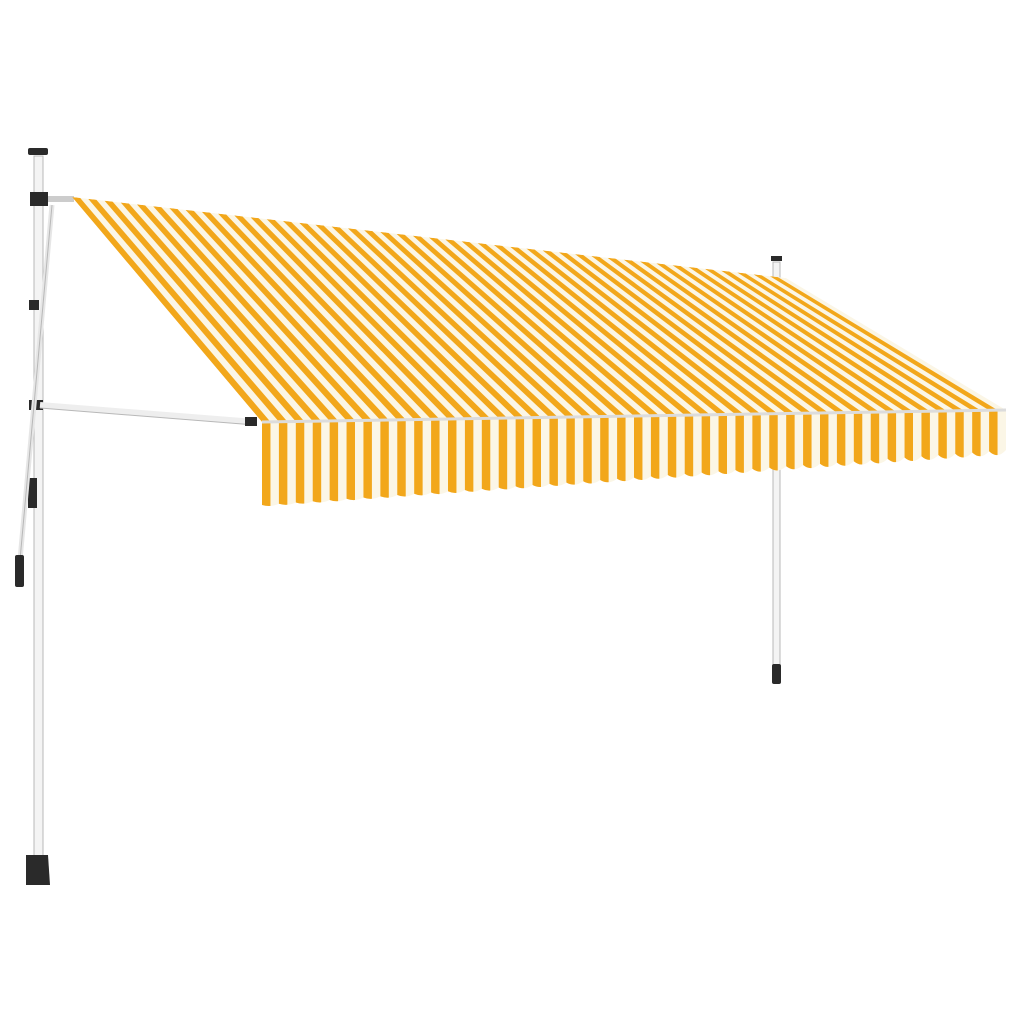  What do you see at coordinates (19, 571) in the screenshot?
I see `crank-handle` at bounding box center [19, 571].